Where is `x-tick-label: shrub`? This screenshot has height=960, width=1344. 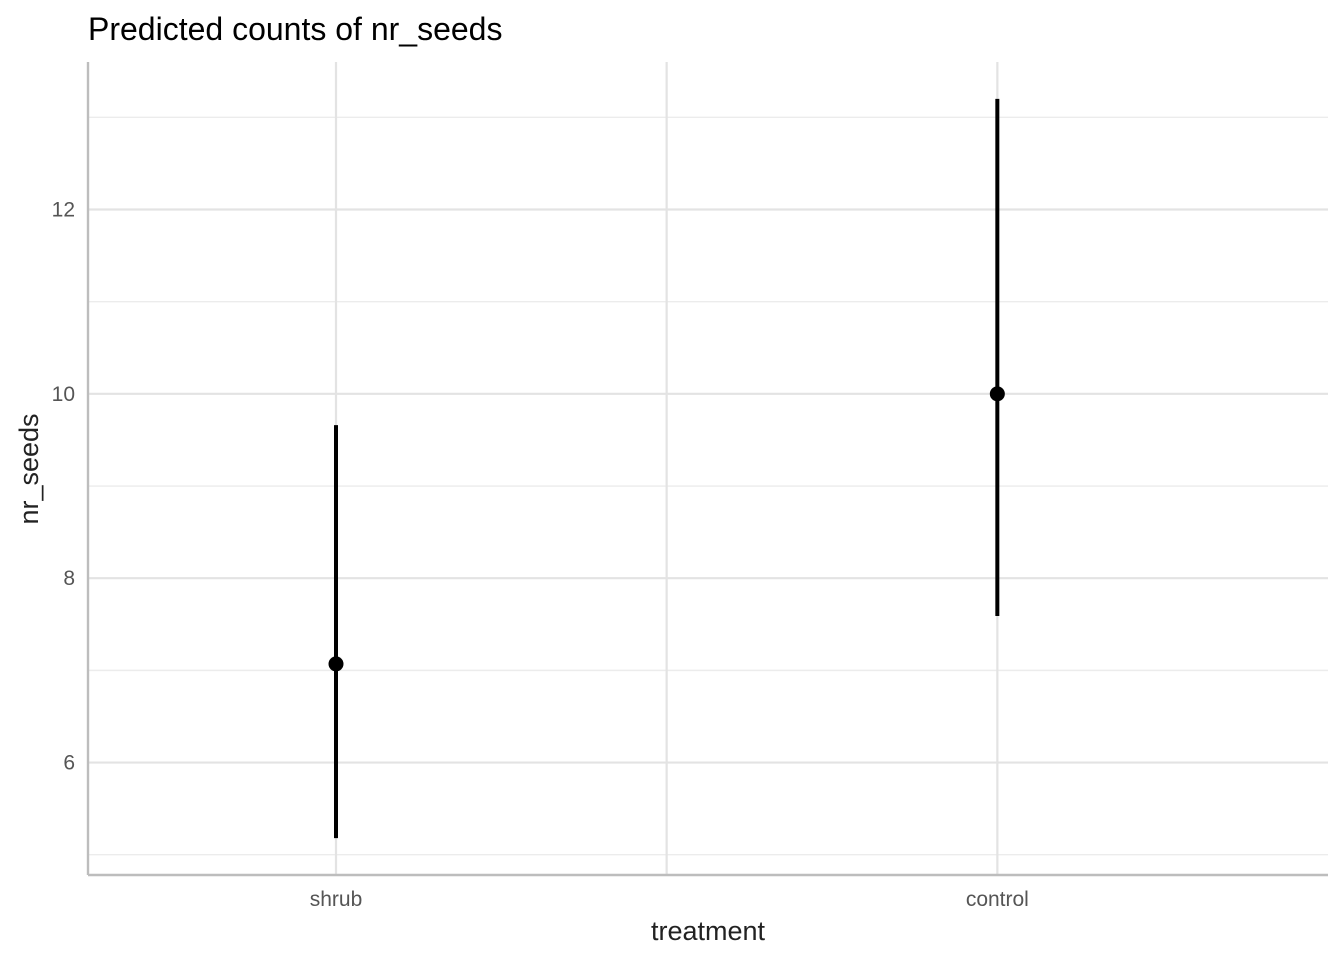 x-tick-label: shrub is located at coordinates (336, 899).